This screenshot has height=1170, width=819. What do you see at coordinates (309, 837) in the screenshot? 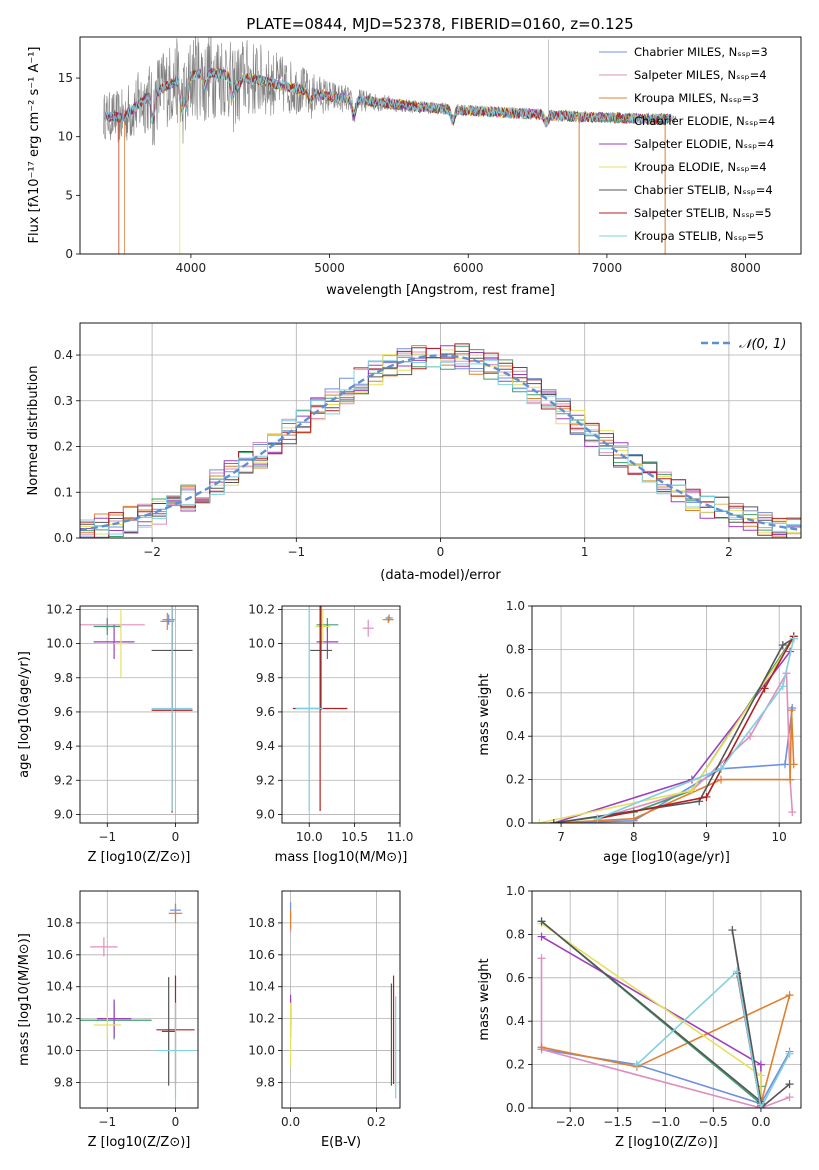
I see `x-tick-label: 10.0` at bounding box center [309, 837].